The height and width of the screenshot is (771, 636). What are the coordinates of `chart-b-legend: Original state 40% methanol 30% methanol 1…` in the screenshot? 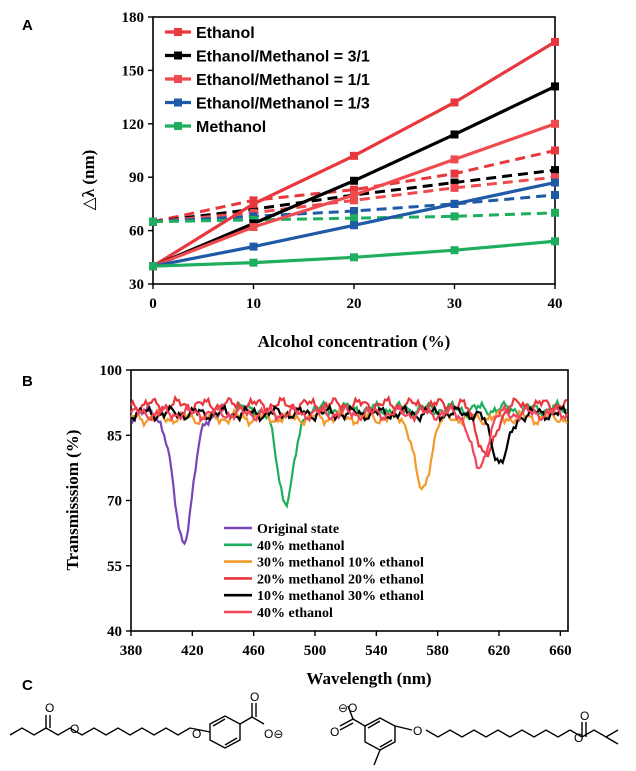 It's located at (324, 571).